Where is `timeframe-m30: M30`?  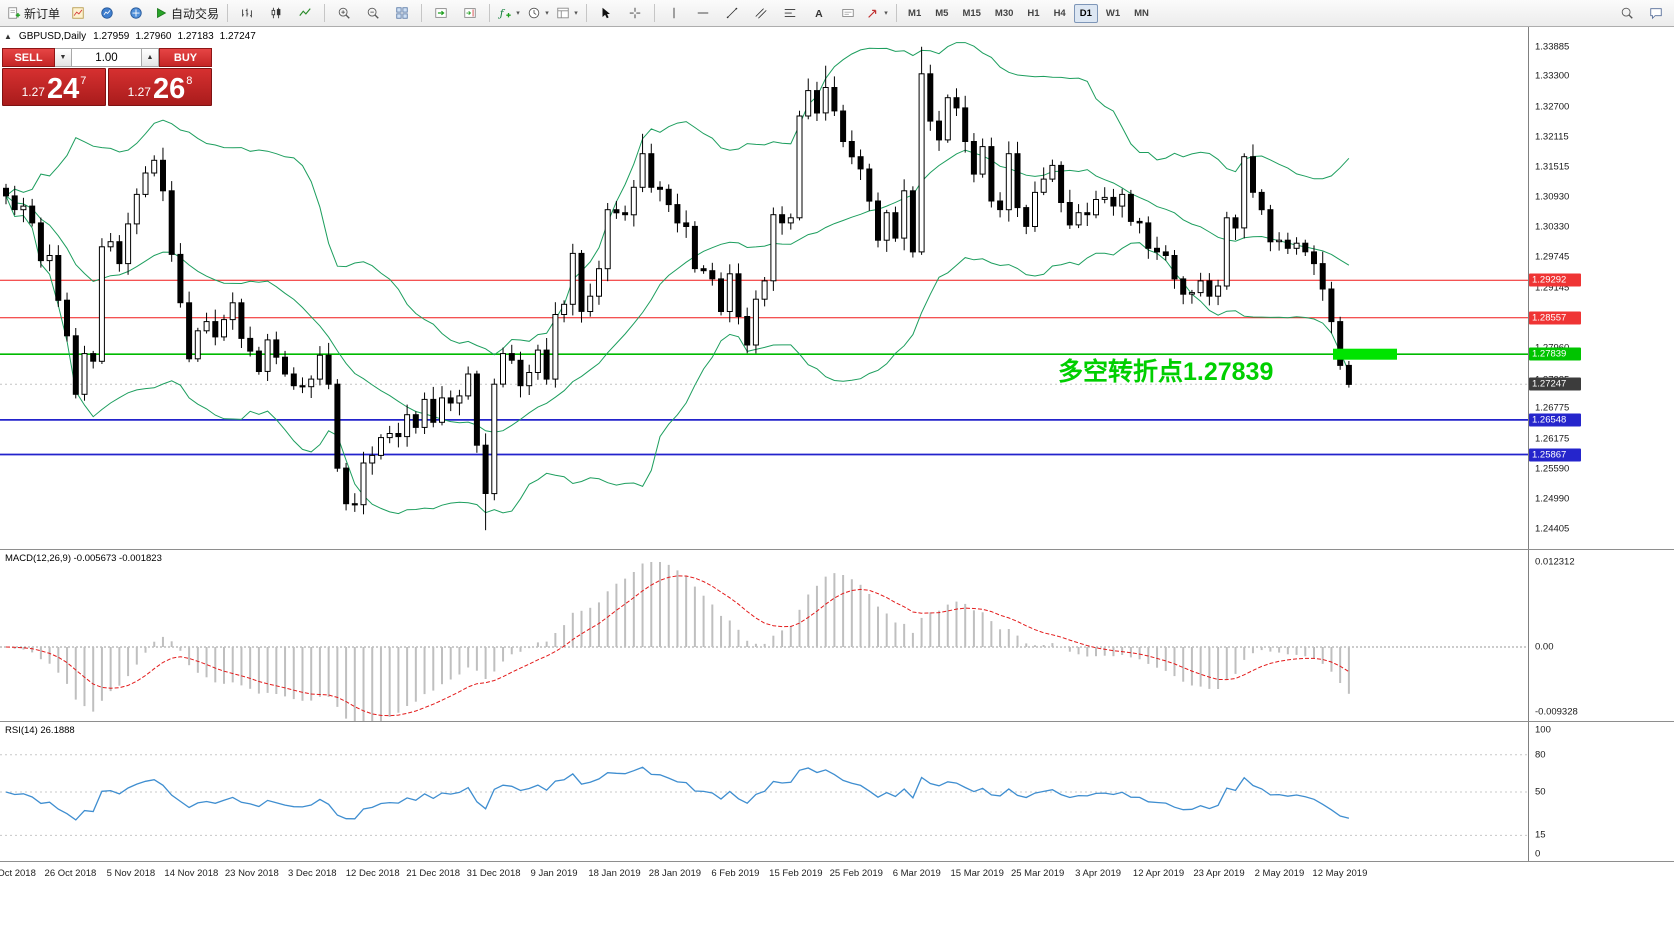
timeframe-m30: M30 is located at coordinates (1004, 13).